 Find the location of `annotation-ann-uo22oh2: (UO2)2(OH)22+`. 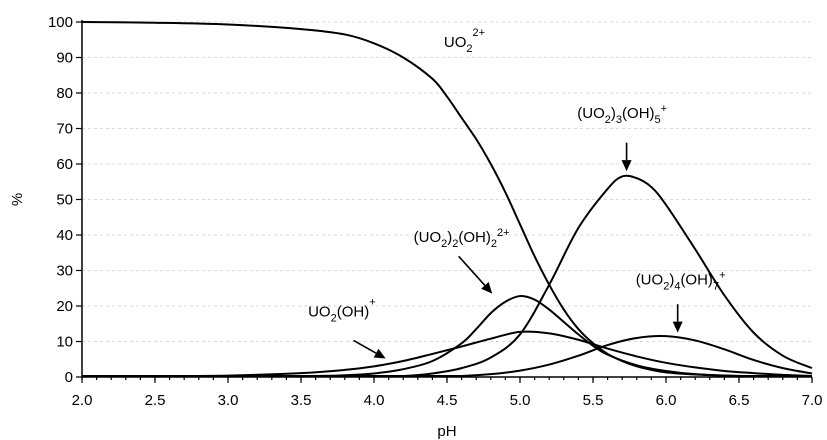

annotation-ann-uo22oh2: (UO2)2(OH)22+ is located at coordinates (462, 238).